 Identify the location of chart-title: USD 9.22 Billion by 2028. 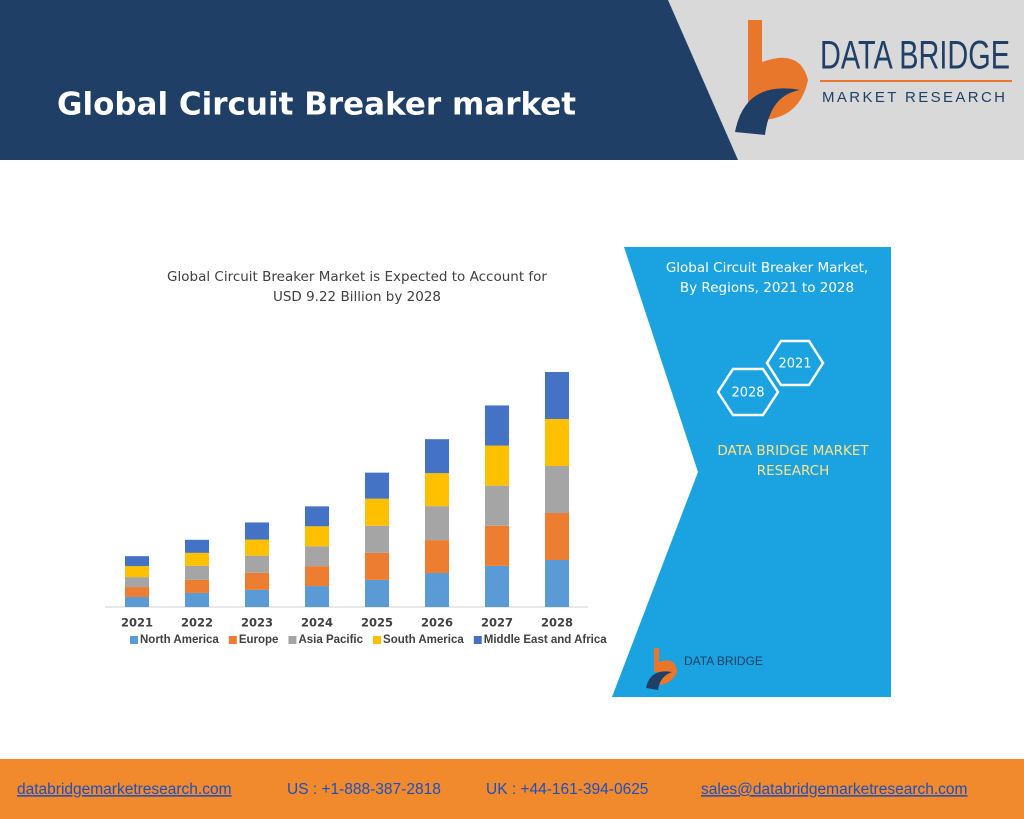
(357, 297).